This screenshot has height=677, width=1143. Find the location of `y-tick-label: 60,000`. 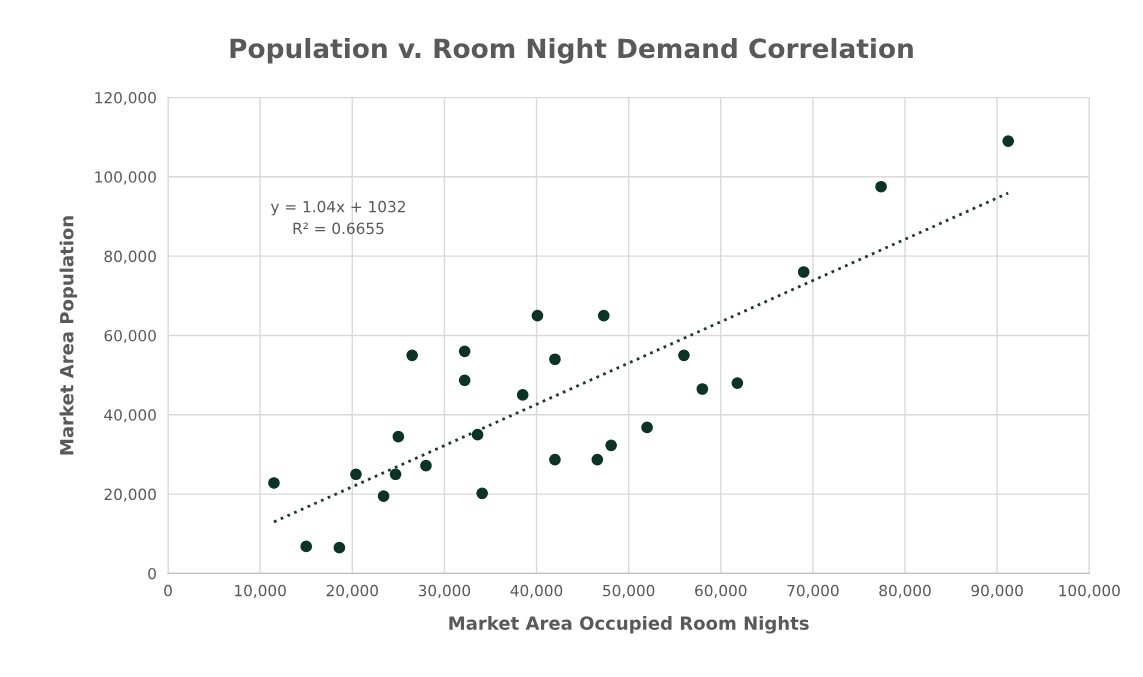

y-tick-label: 60,000 is located at coordinates (130, 336).